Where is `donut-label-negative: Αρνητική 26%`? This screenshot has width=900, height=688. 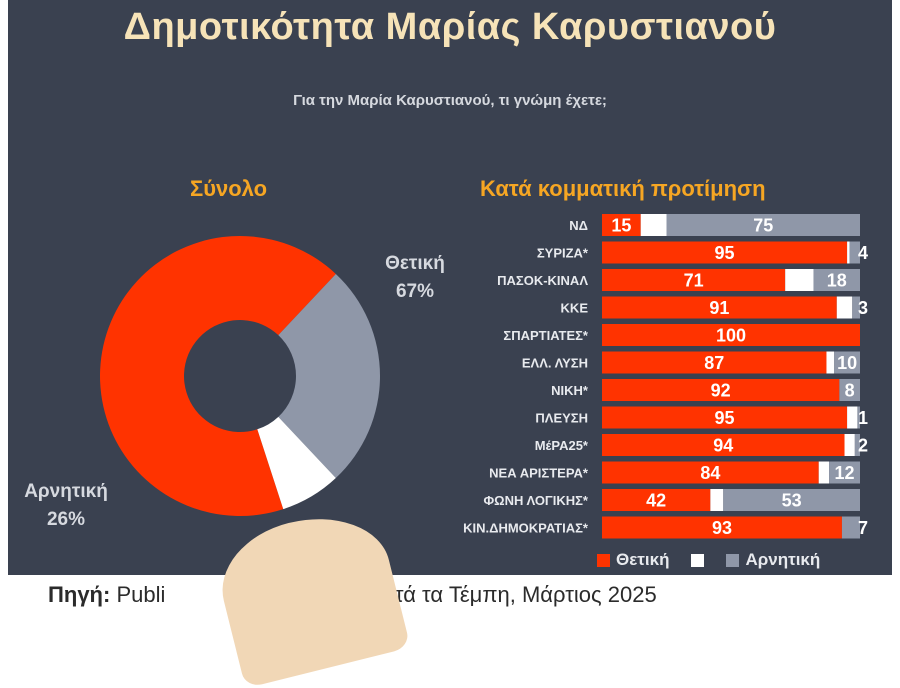
donut-label-negative: Αρνητική 26% is located at coordinates (66, 506).